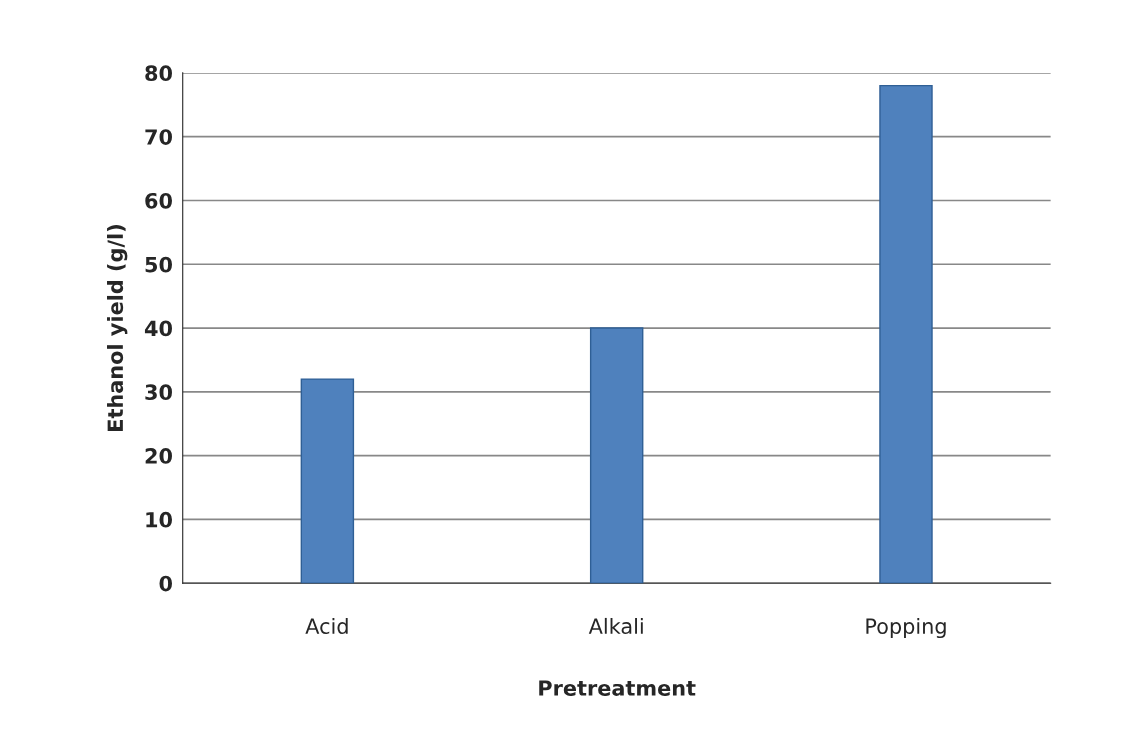  What do you see at coordinates (158, 137) in the screenshot?
I see `y-tick-label: 70` at bounding box center [158, 137].